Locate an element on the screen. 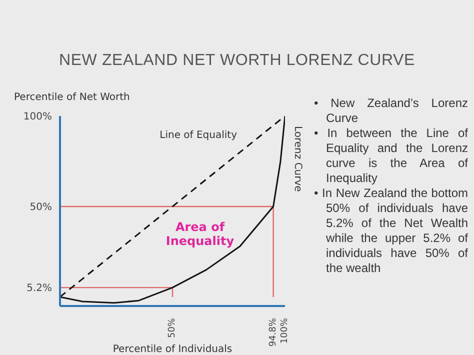 This screenshot has height=355, width=474. annotation: Area of Inequality is located at coordinates (200, 234).